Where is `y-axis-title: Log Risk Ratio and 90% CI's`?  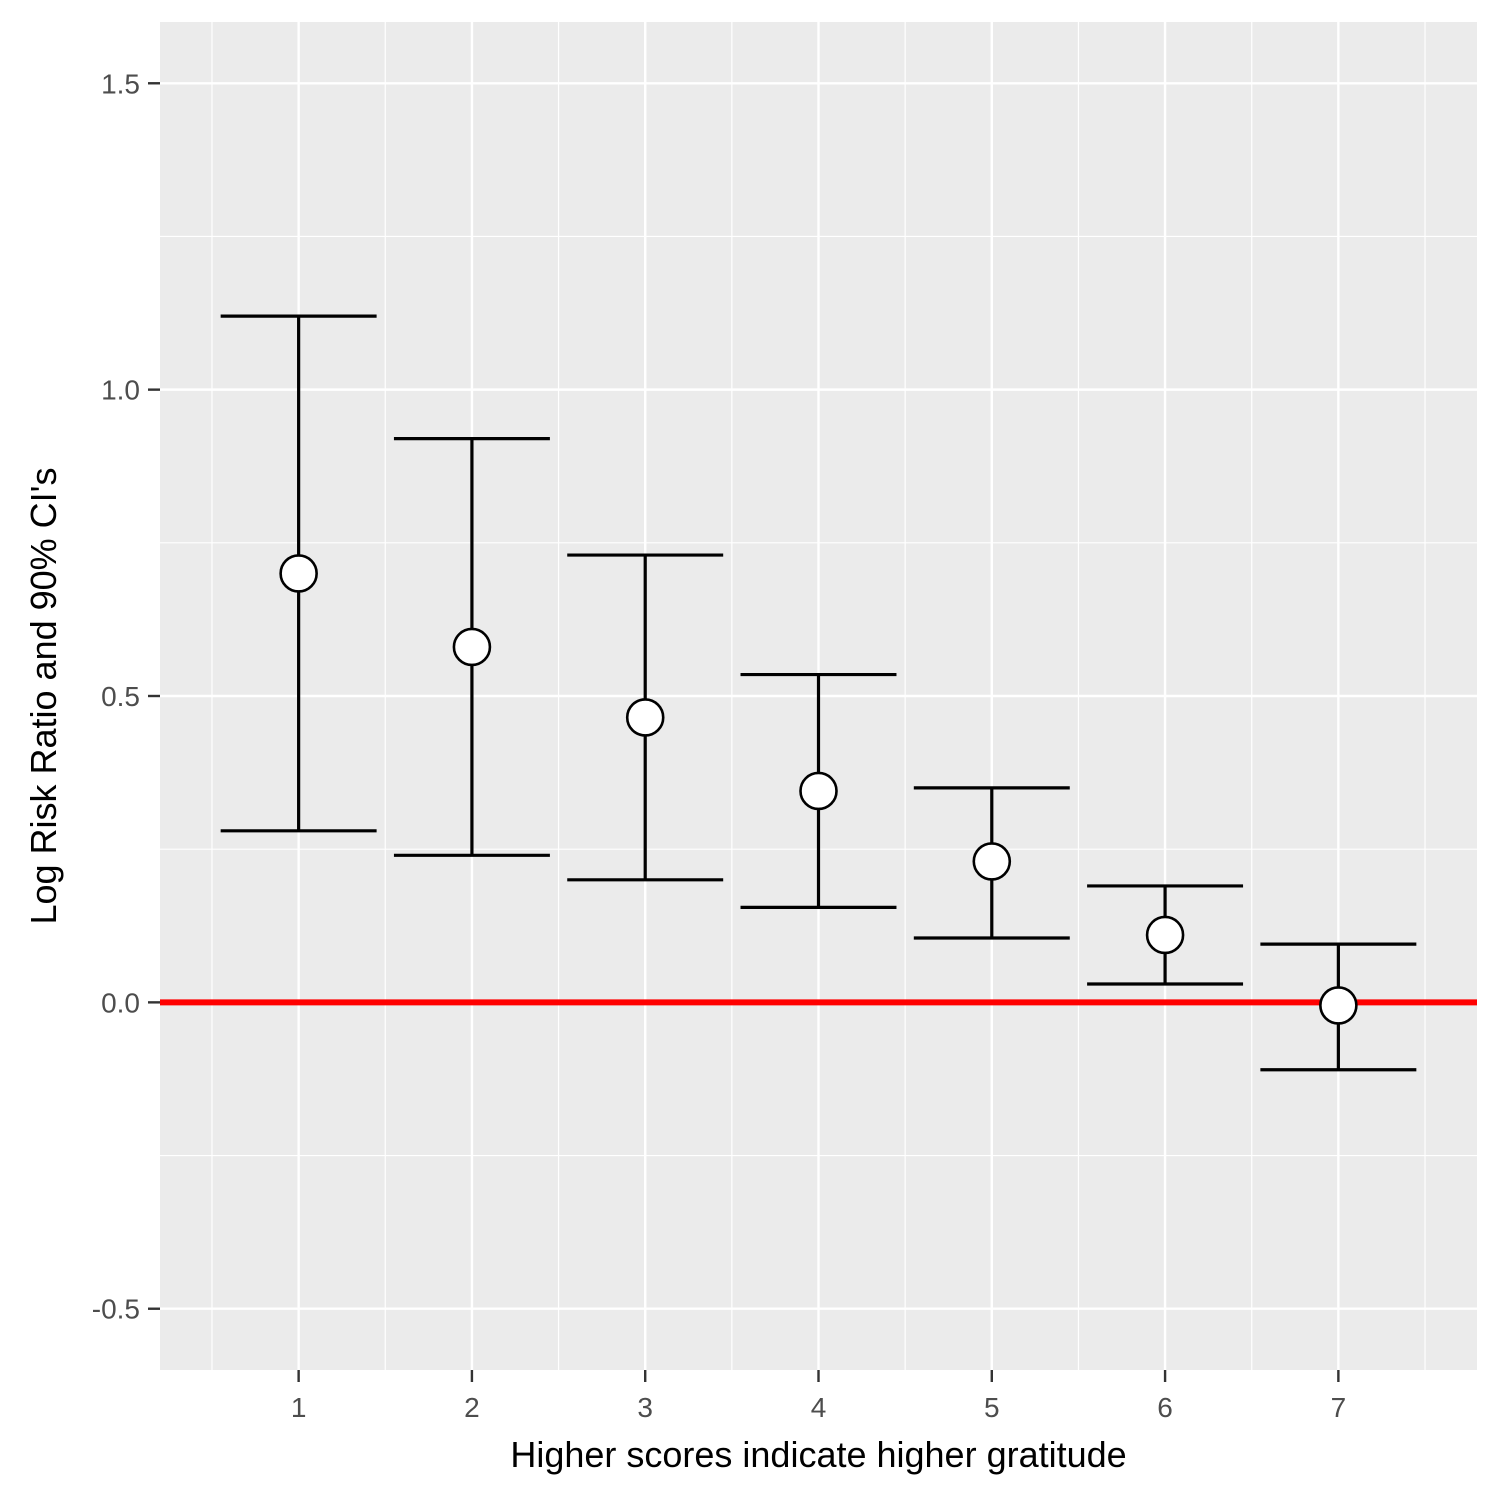
y-axis-title: Log Risk Ratio and 90% CI's is located at coordinates (43, 695).